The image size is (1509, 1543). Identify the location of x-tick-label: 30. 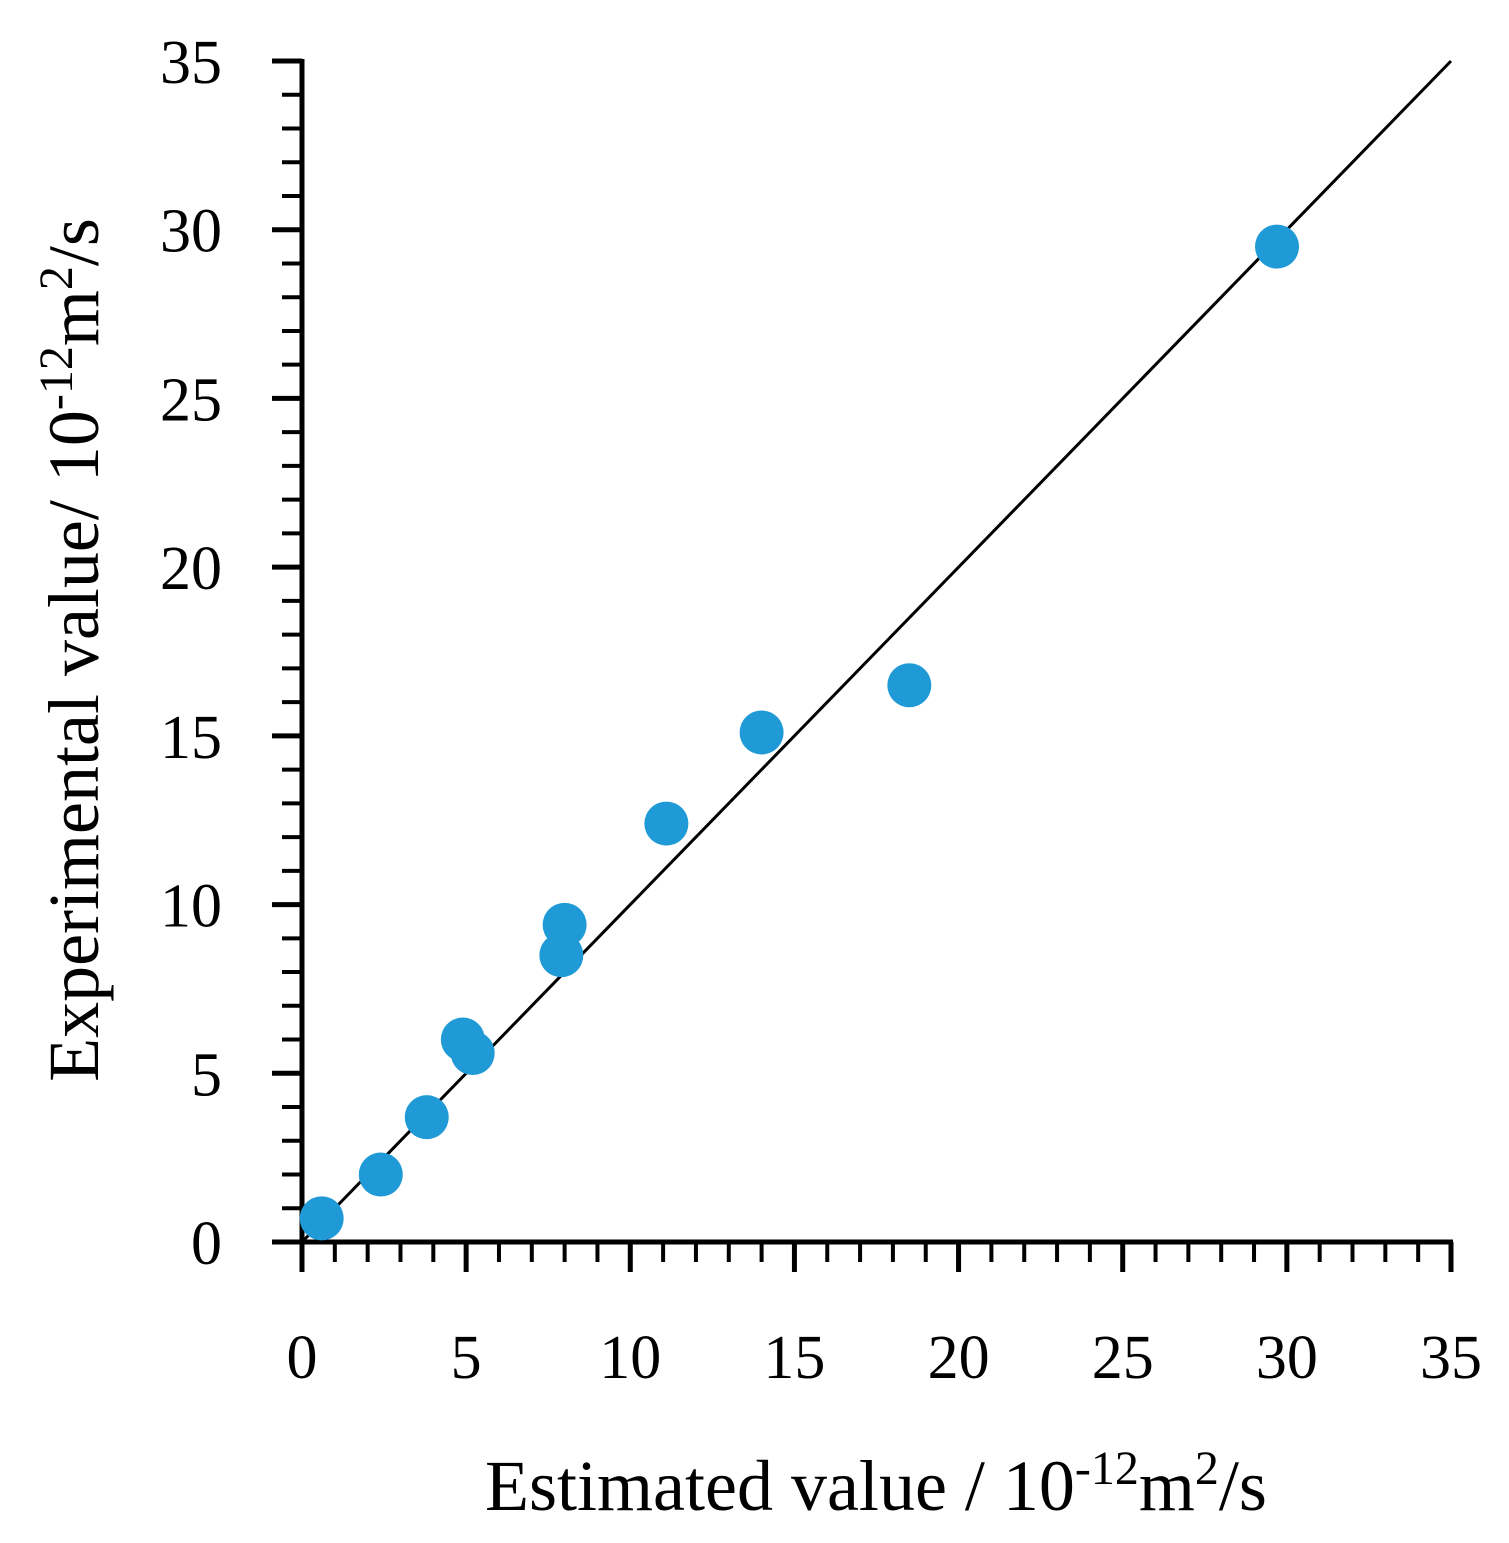
(1287, 1358).